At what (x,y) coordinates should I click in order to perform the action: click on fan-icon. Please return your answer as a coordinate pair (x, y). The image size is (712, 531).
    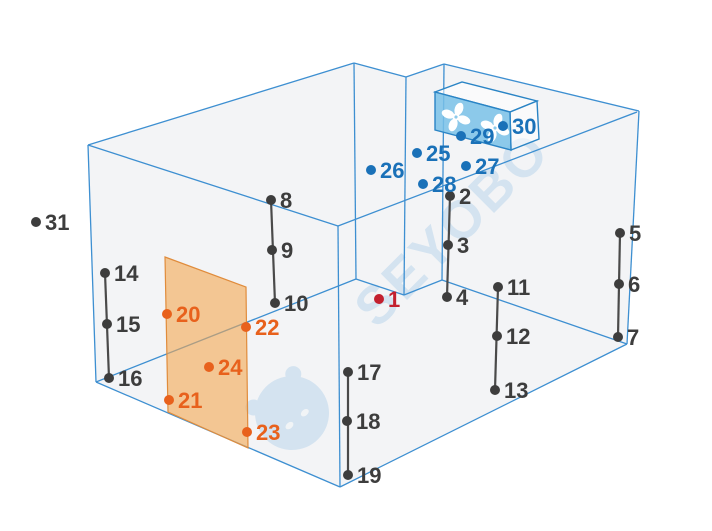
    Looking at the image, I should click on (456, 117).